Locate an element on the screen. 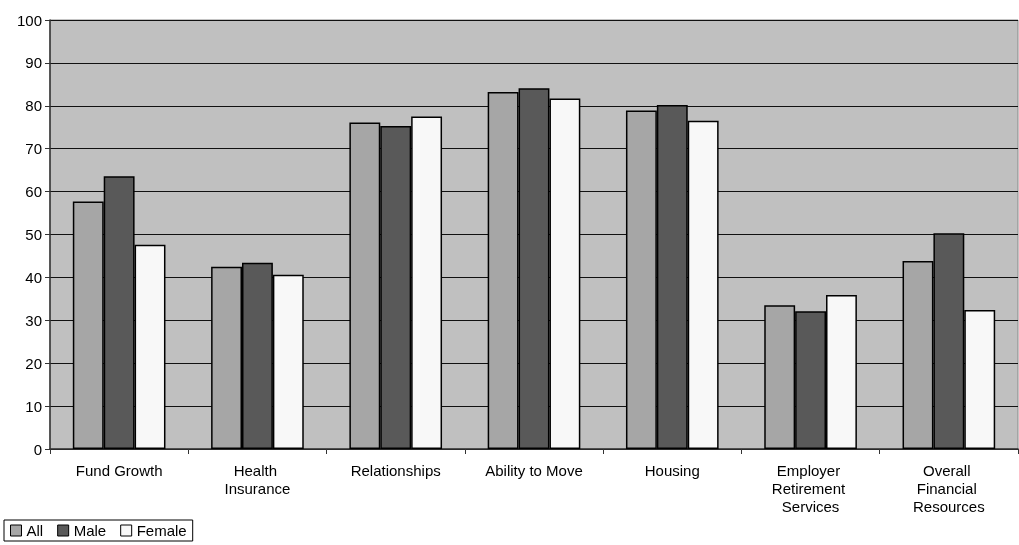 This screenshot has height=545, width=1019. y-tick-label: 40 is located at coordinates (33, 277).